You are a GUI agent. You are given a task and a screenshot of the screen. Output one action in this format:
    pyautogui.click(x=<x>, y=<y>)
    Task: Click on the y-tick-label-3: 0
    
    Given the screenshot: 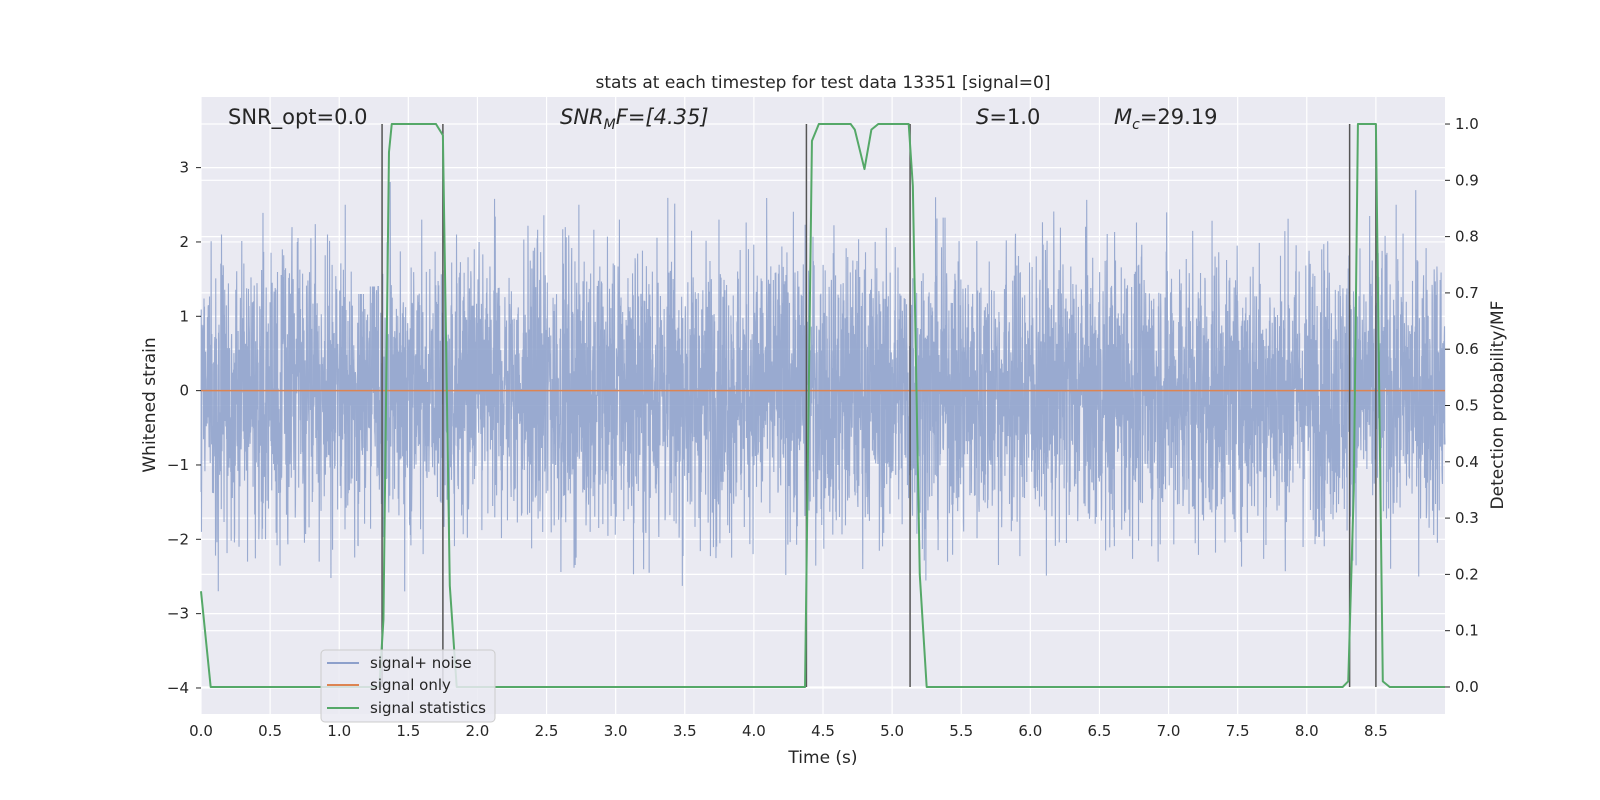 What is the action you would take?
    pyautogui.click(x=184, y=391)
    